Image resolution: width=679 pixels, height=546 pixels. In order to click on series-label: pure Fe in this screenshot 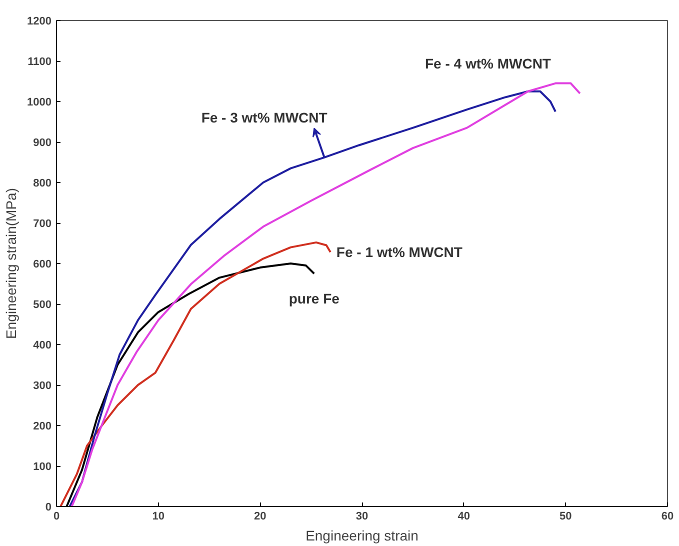, I will do `click(314, 298)`.